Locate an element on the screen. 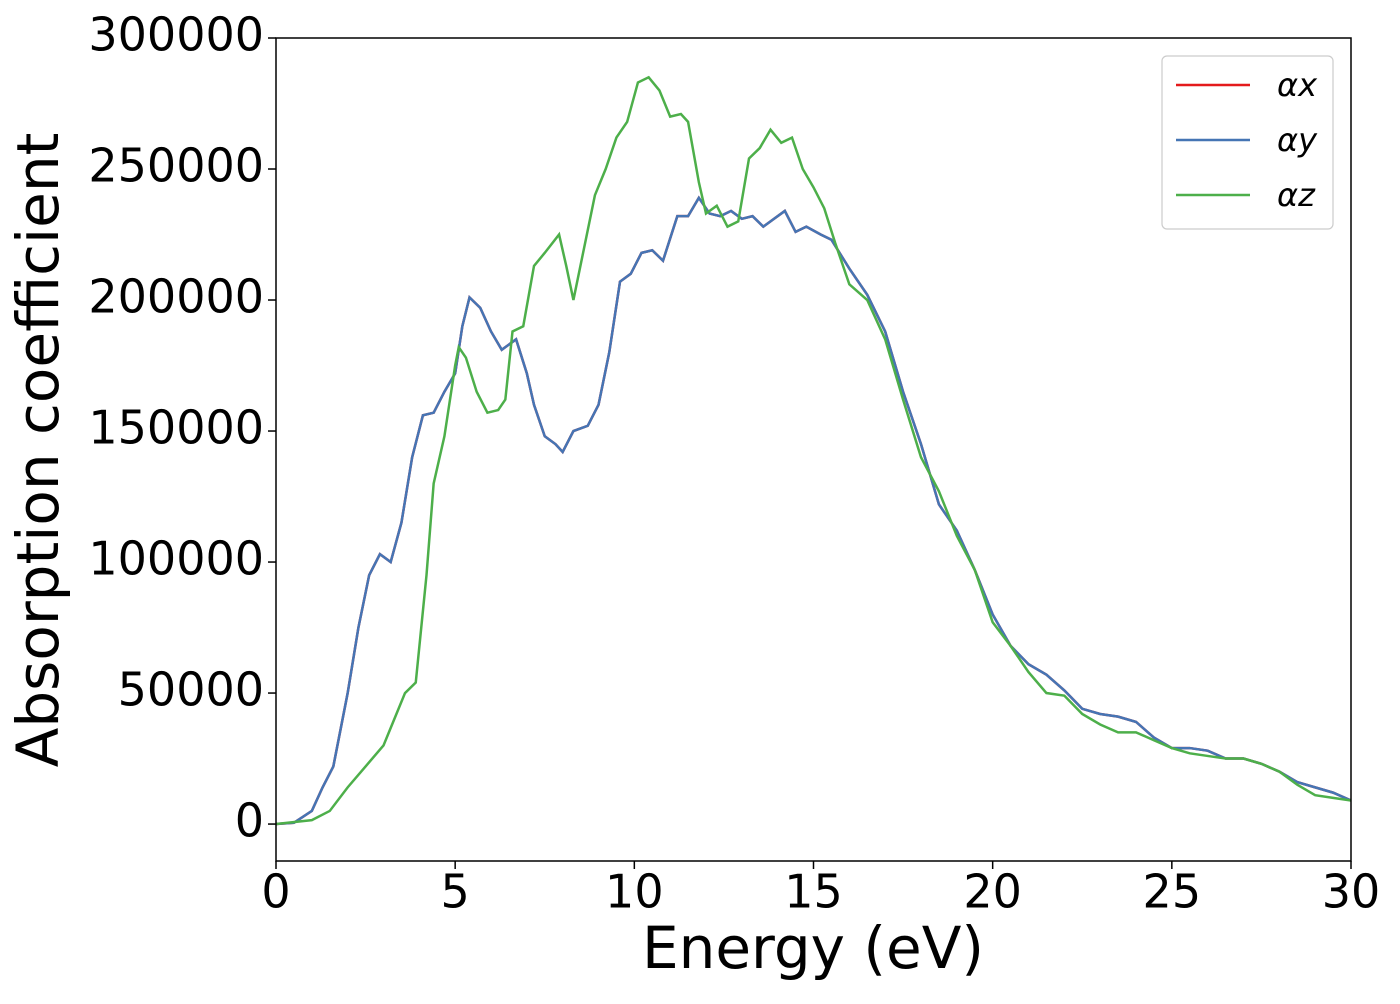 This screenshot has height=1004, width=1400. x-tick-label: 10 is located at coordinates (634, 892).